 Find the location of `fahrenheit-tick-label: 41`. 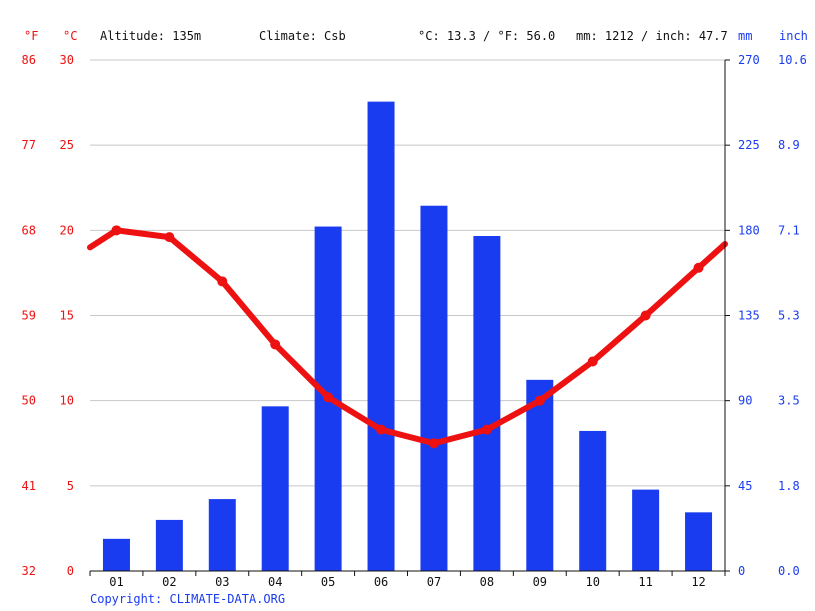

fahrenheit-tick-label: 41 is located at coordinates (29, 486).